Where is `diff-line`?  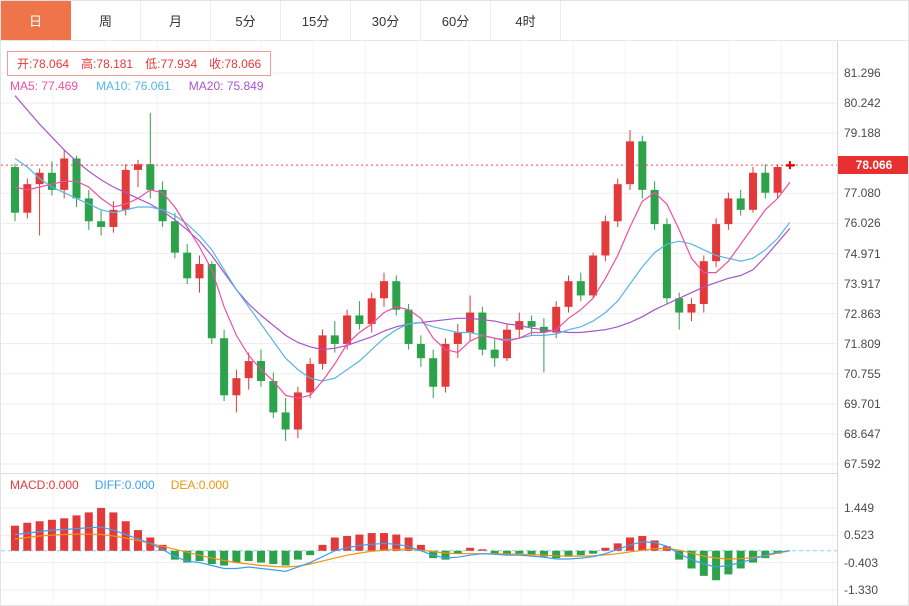 diff-line is located at coordinates (402, 549).